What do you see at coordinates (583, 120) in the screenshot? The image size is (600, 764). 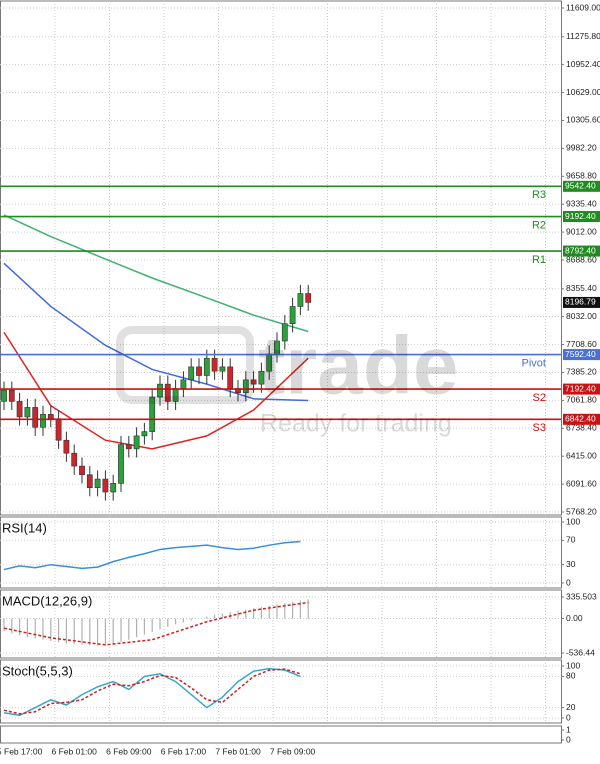 I see `y-tick-label: 10305.60` at bounding box center [583, 120].